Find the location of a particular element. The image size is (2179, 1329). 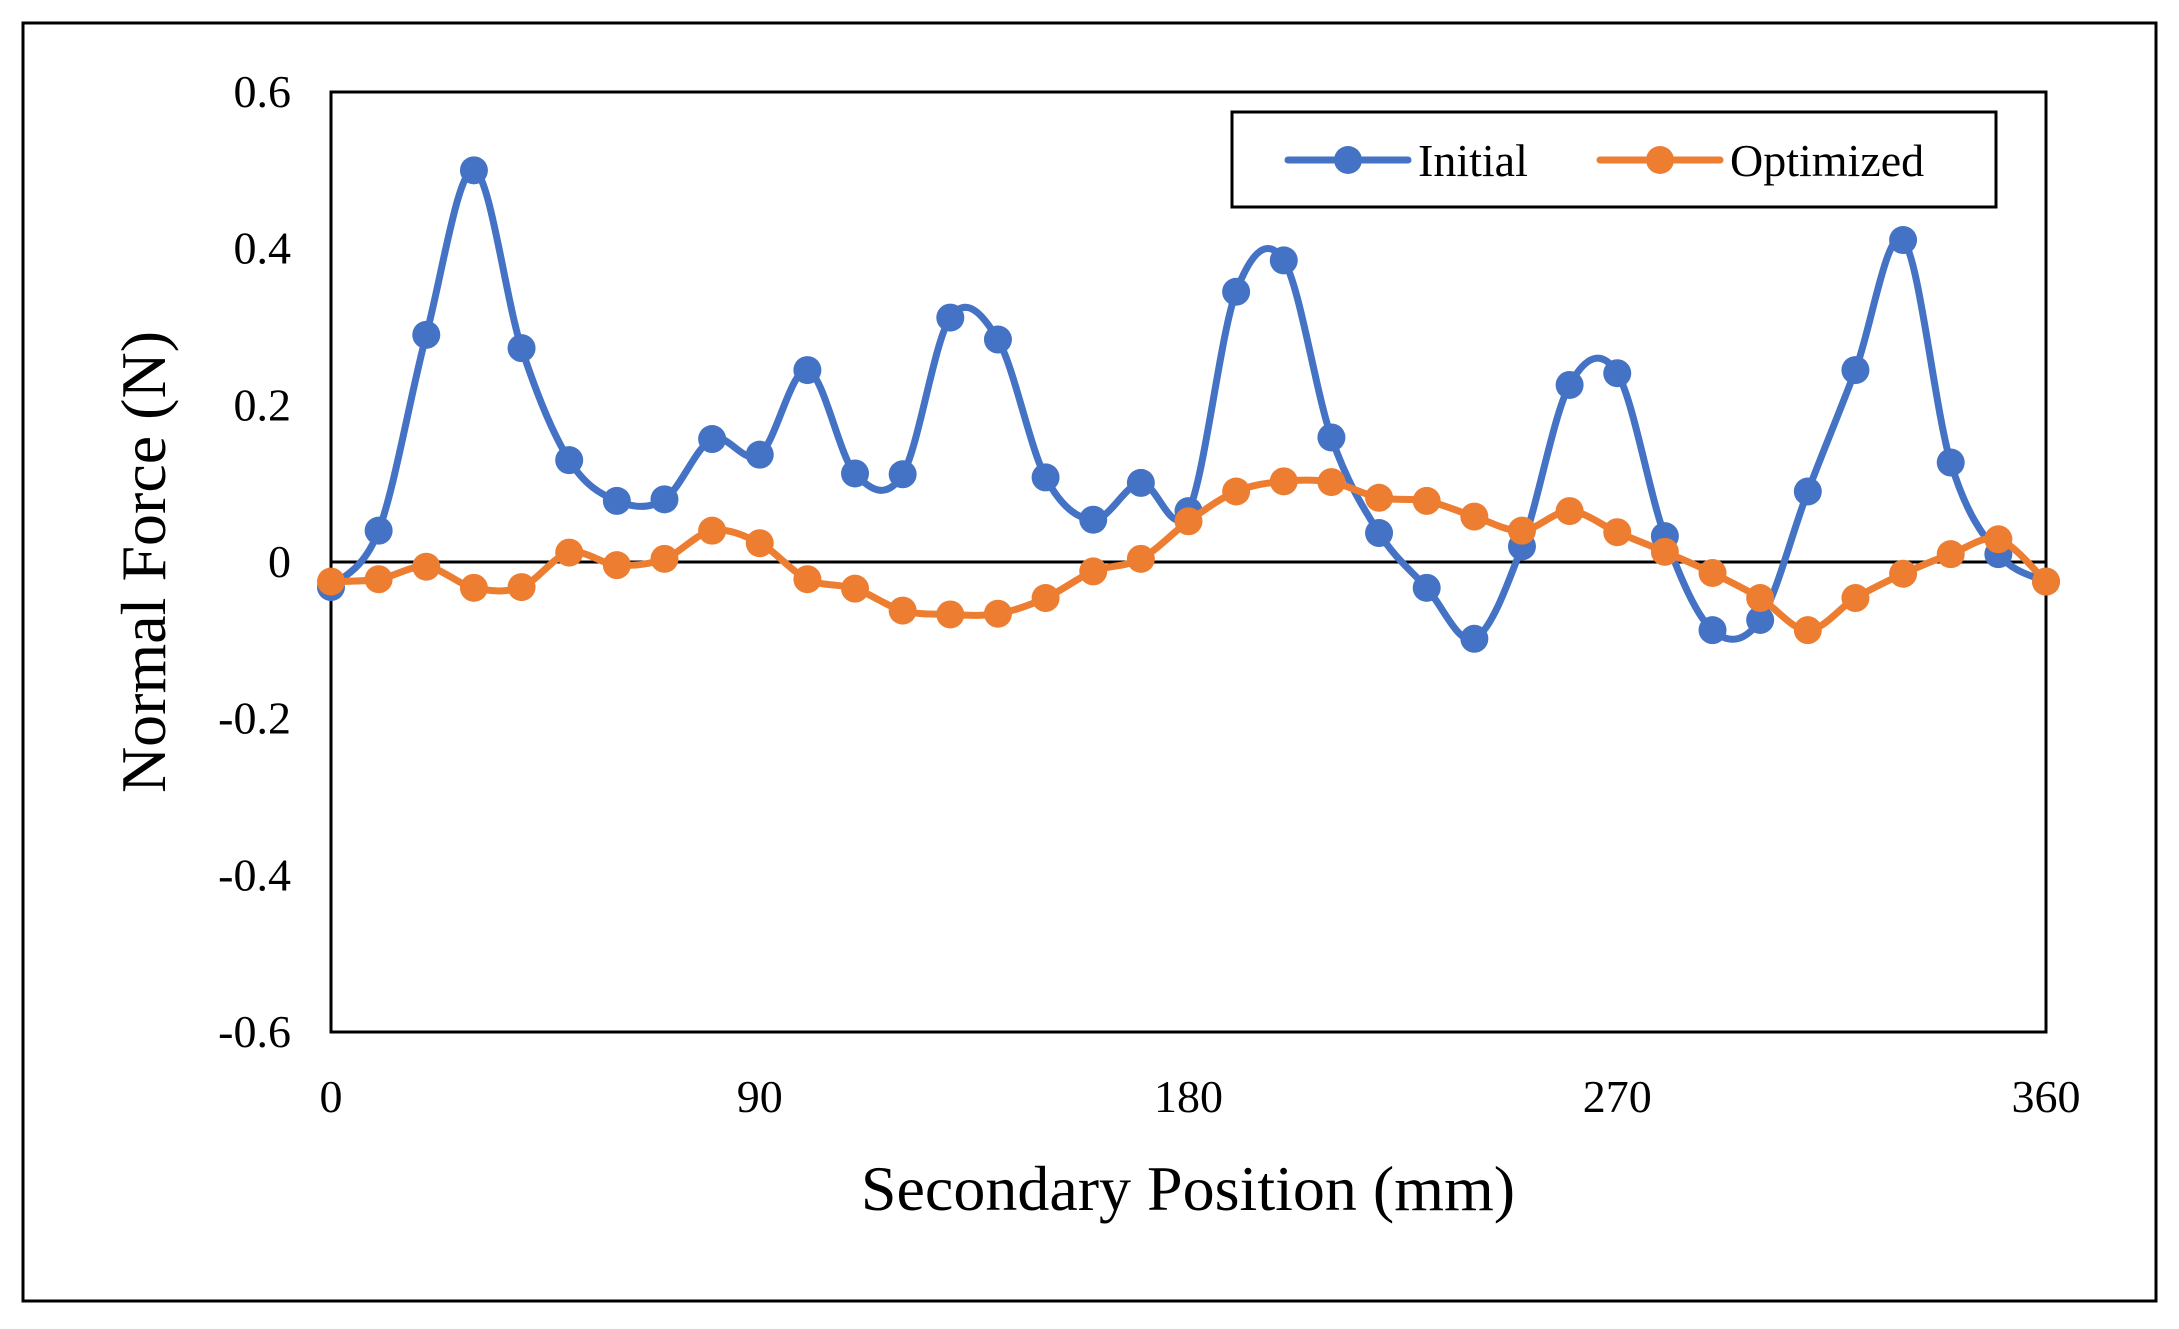

x-axis-tick-labels: 0 90 180 270 360 is located at coordinates (1200, 1096).